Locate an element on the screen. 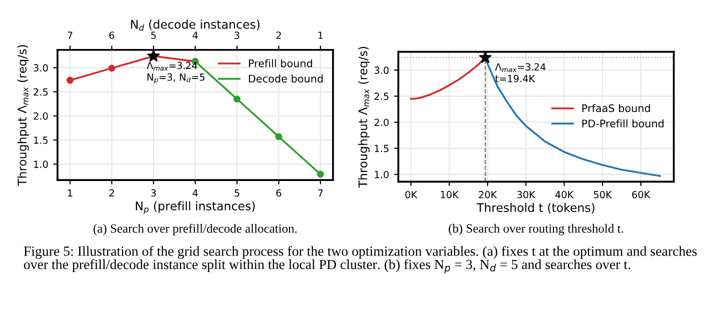 The width and height of the screenshot is (710, 328). data-label: Λ$_{max}$=3.24 t=19.4K is located at coordinates (520, 72).